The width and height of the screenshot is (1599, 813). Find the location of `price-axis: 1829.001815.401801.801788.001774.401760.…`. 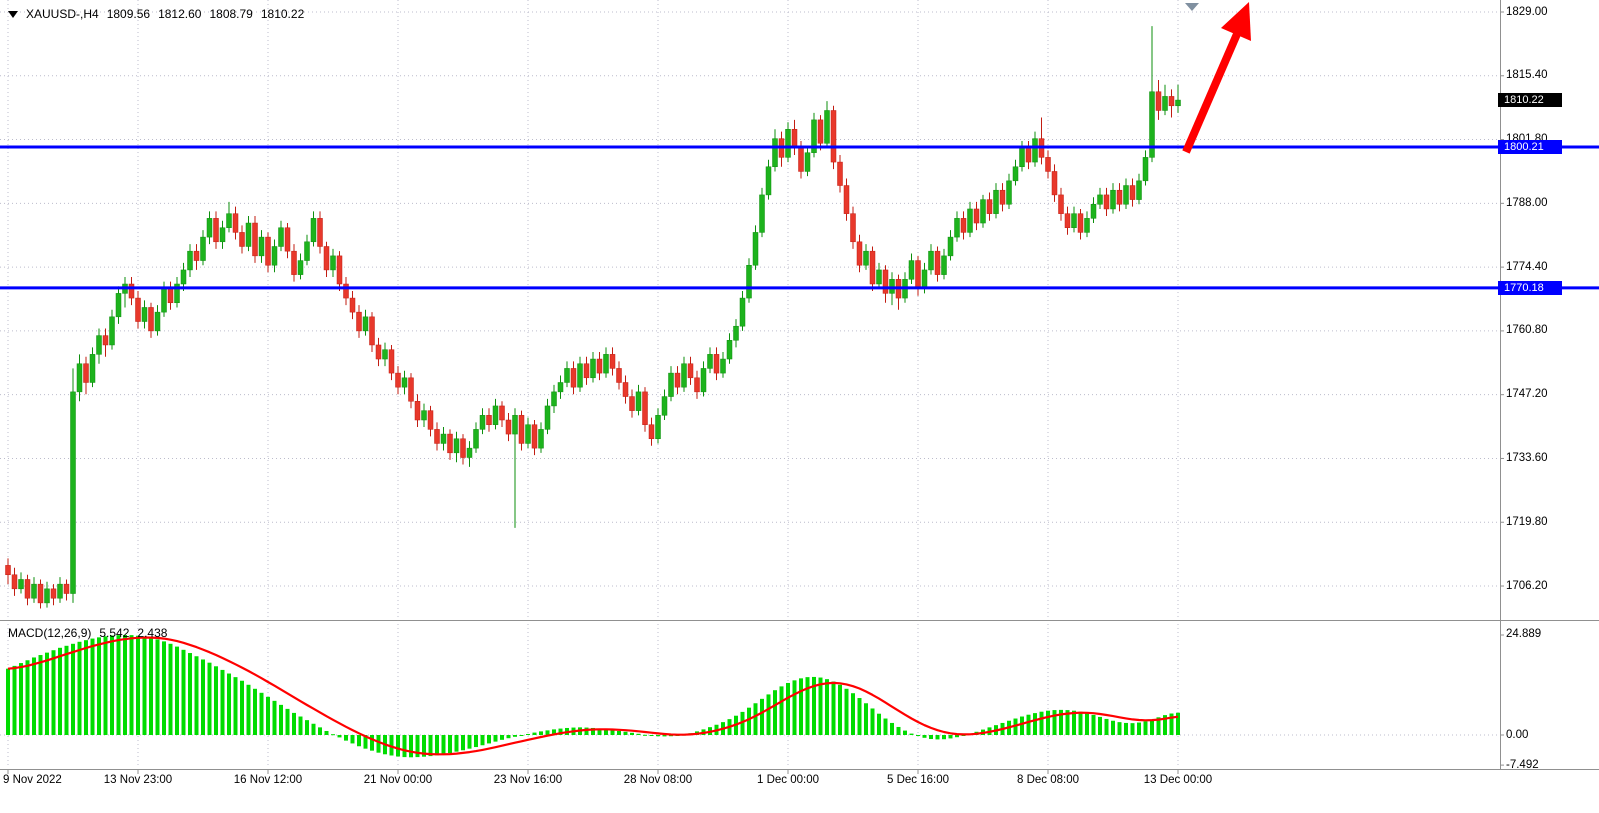

price-axis: 1829.001815.401801.801788.001774.401760.… is located at coordinates (1550, 385).